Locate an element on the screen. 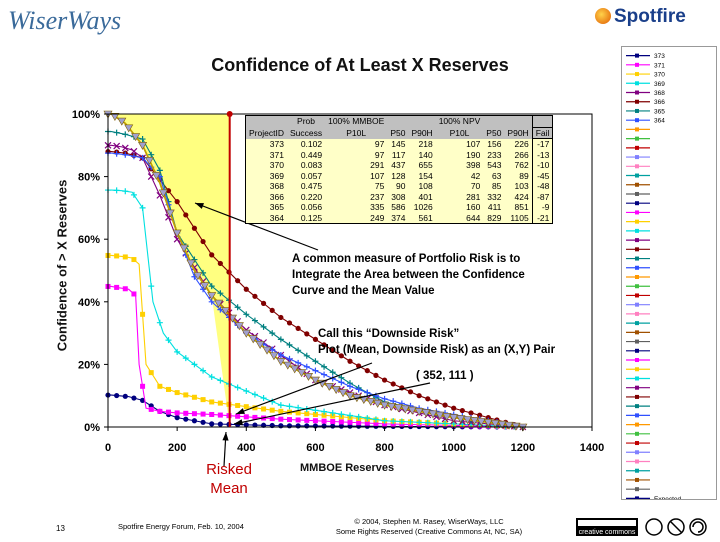 The image size is (720, 542). risked-mean-label: Risked Mean is located at coordinates (229, 479).